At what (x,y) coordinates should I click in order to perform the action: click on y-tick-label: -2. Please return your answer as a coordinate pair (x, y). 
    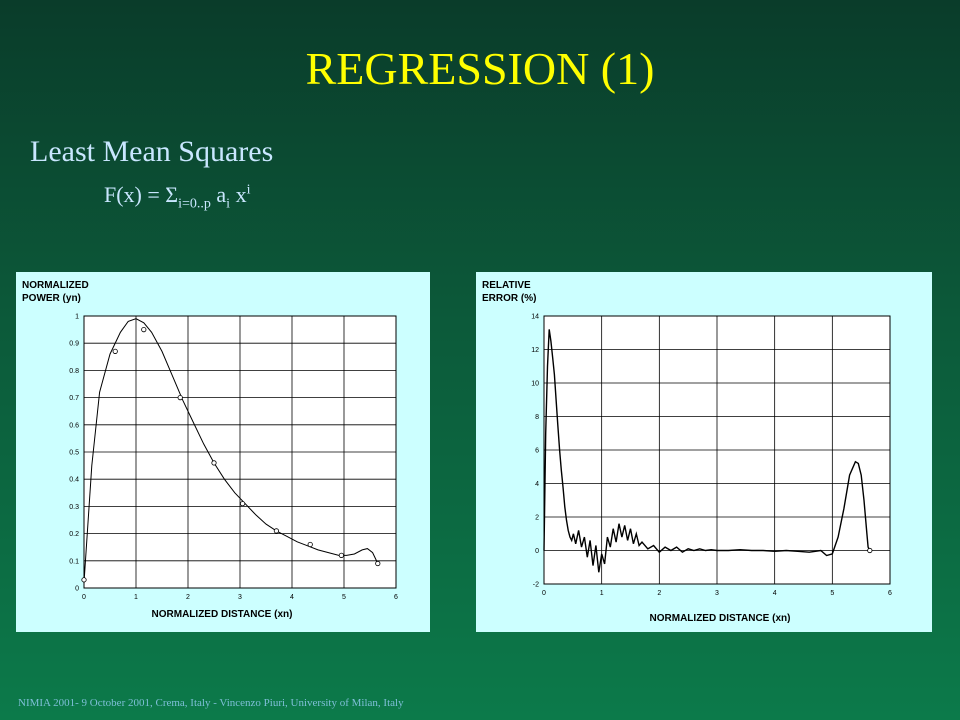
    Looking at the image, I should click on (536, 585).